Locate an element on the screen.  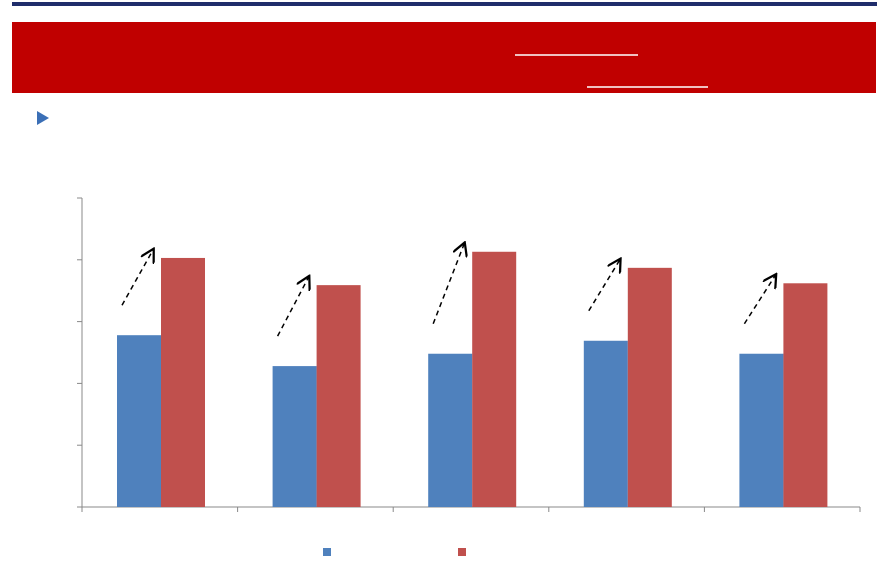
header-banner is located at coordinates (444, 57).